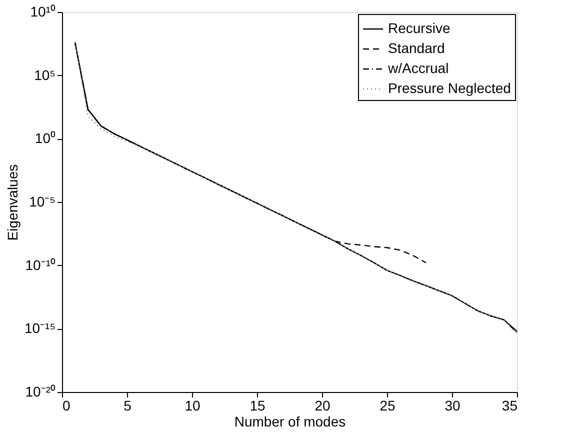  Describe the element at coordinates (510, 406) in the screenshot. I see `x-tick-label: 35` at that location.